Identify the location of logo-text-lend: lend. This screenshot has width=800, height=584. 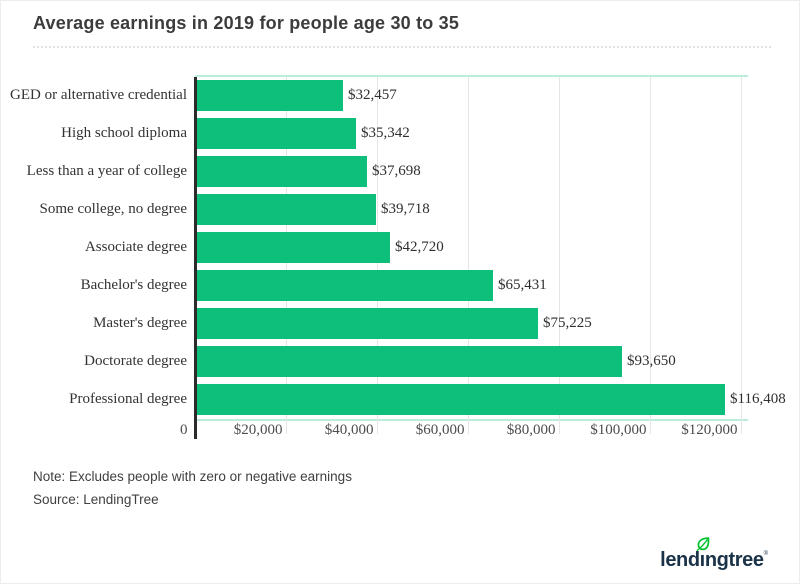
(680, 560).